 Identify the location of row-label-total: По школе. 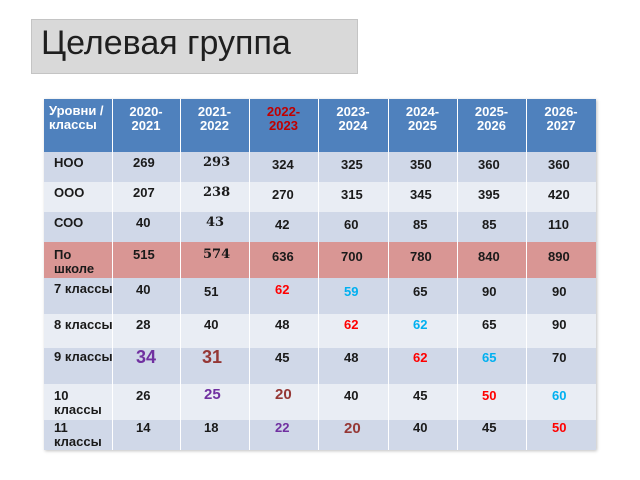
(74, 261).